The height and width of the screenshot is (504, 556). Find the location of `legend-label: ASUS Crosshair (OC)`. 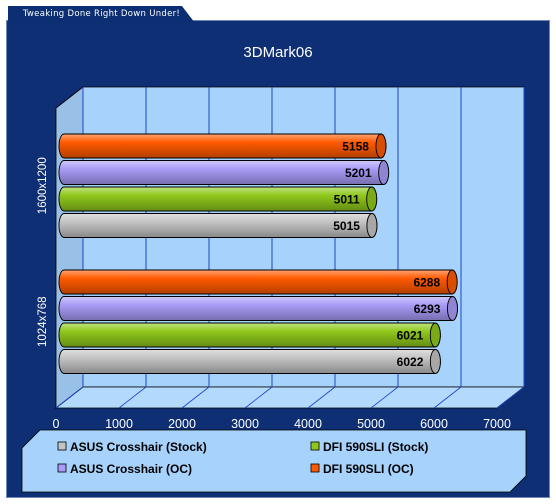

legend-label: ASUS Crosshair (OC) is located at coordinates (131, 469).